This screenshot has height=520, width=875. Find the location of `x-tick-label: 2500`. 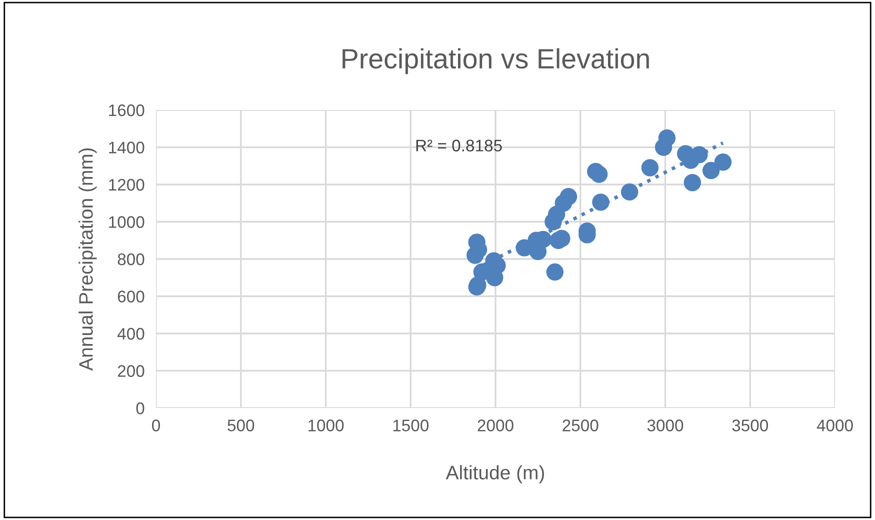

x-tick-label: 2500 is located at coordinates (580, 426).